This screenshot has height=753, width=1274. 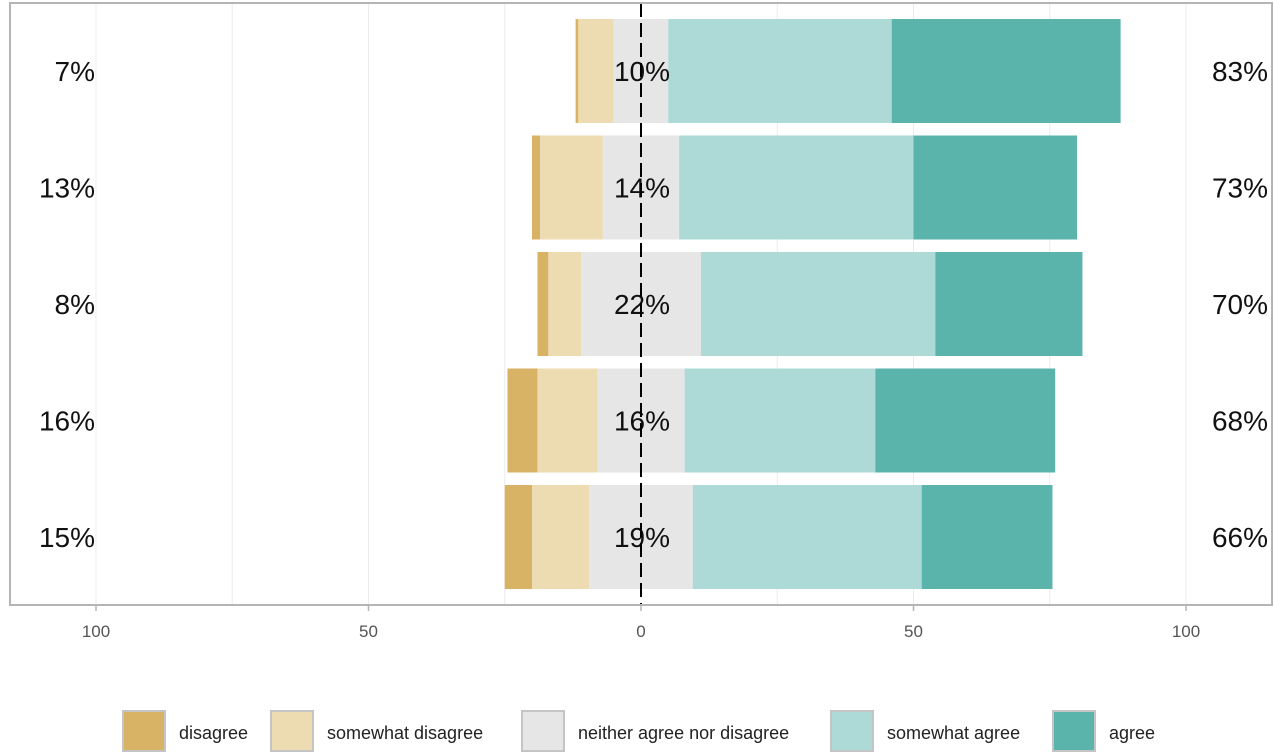 I want to click on legend-label: disagree, so click(x=213, y=733).